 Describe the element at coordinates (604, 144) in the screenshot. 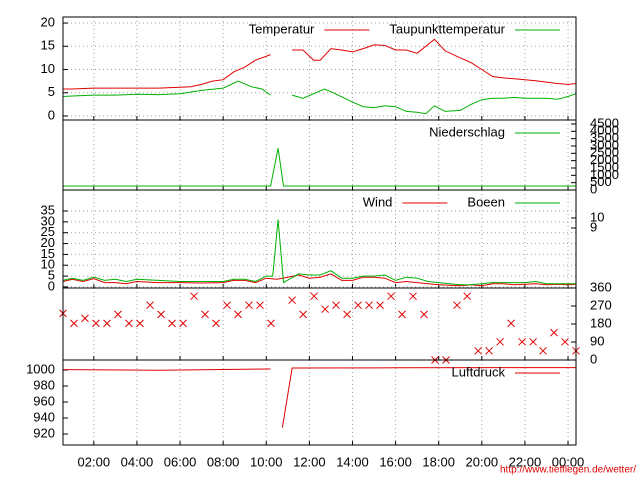

I see `y-tick-label: 3000` at that location.